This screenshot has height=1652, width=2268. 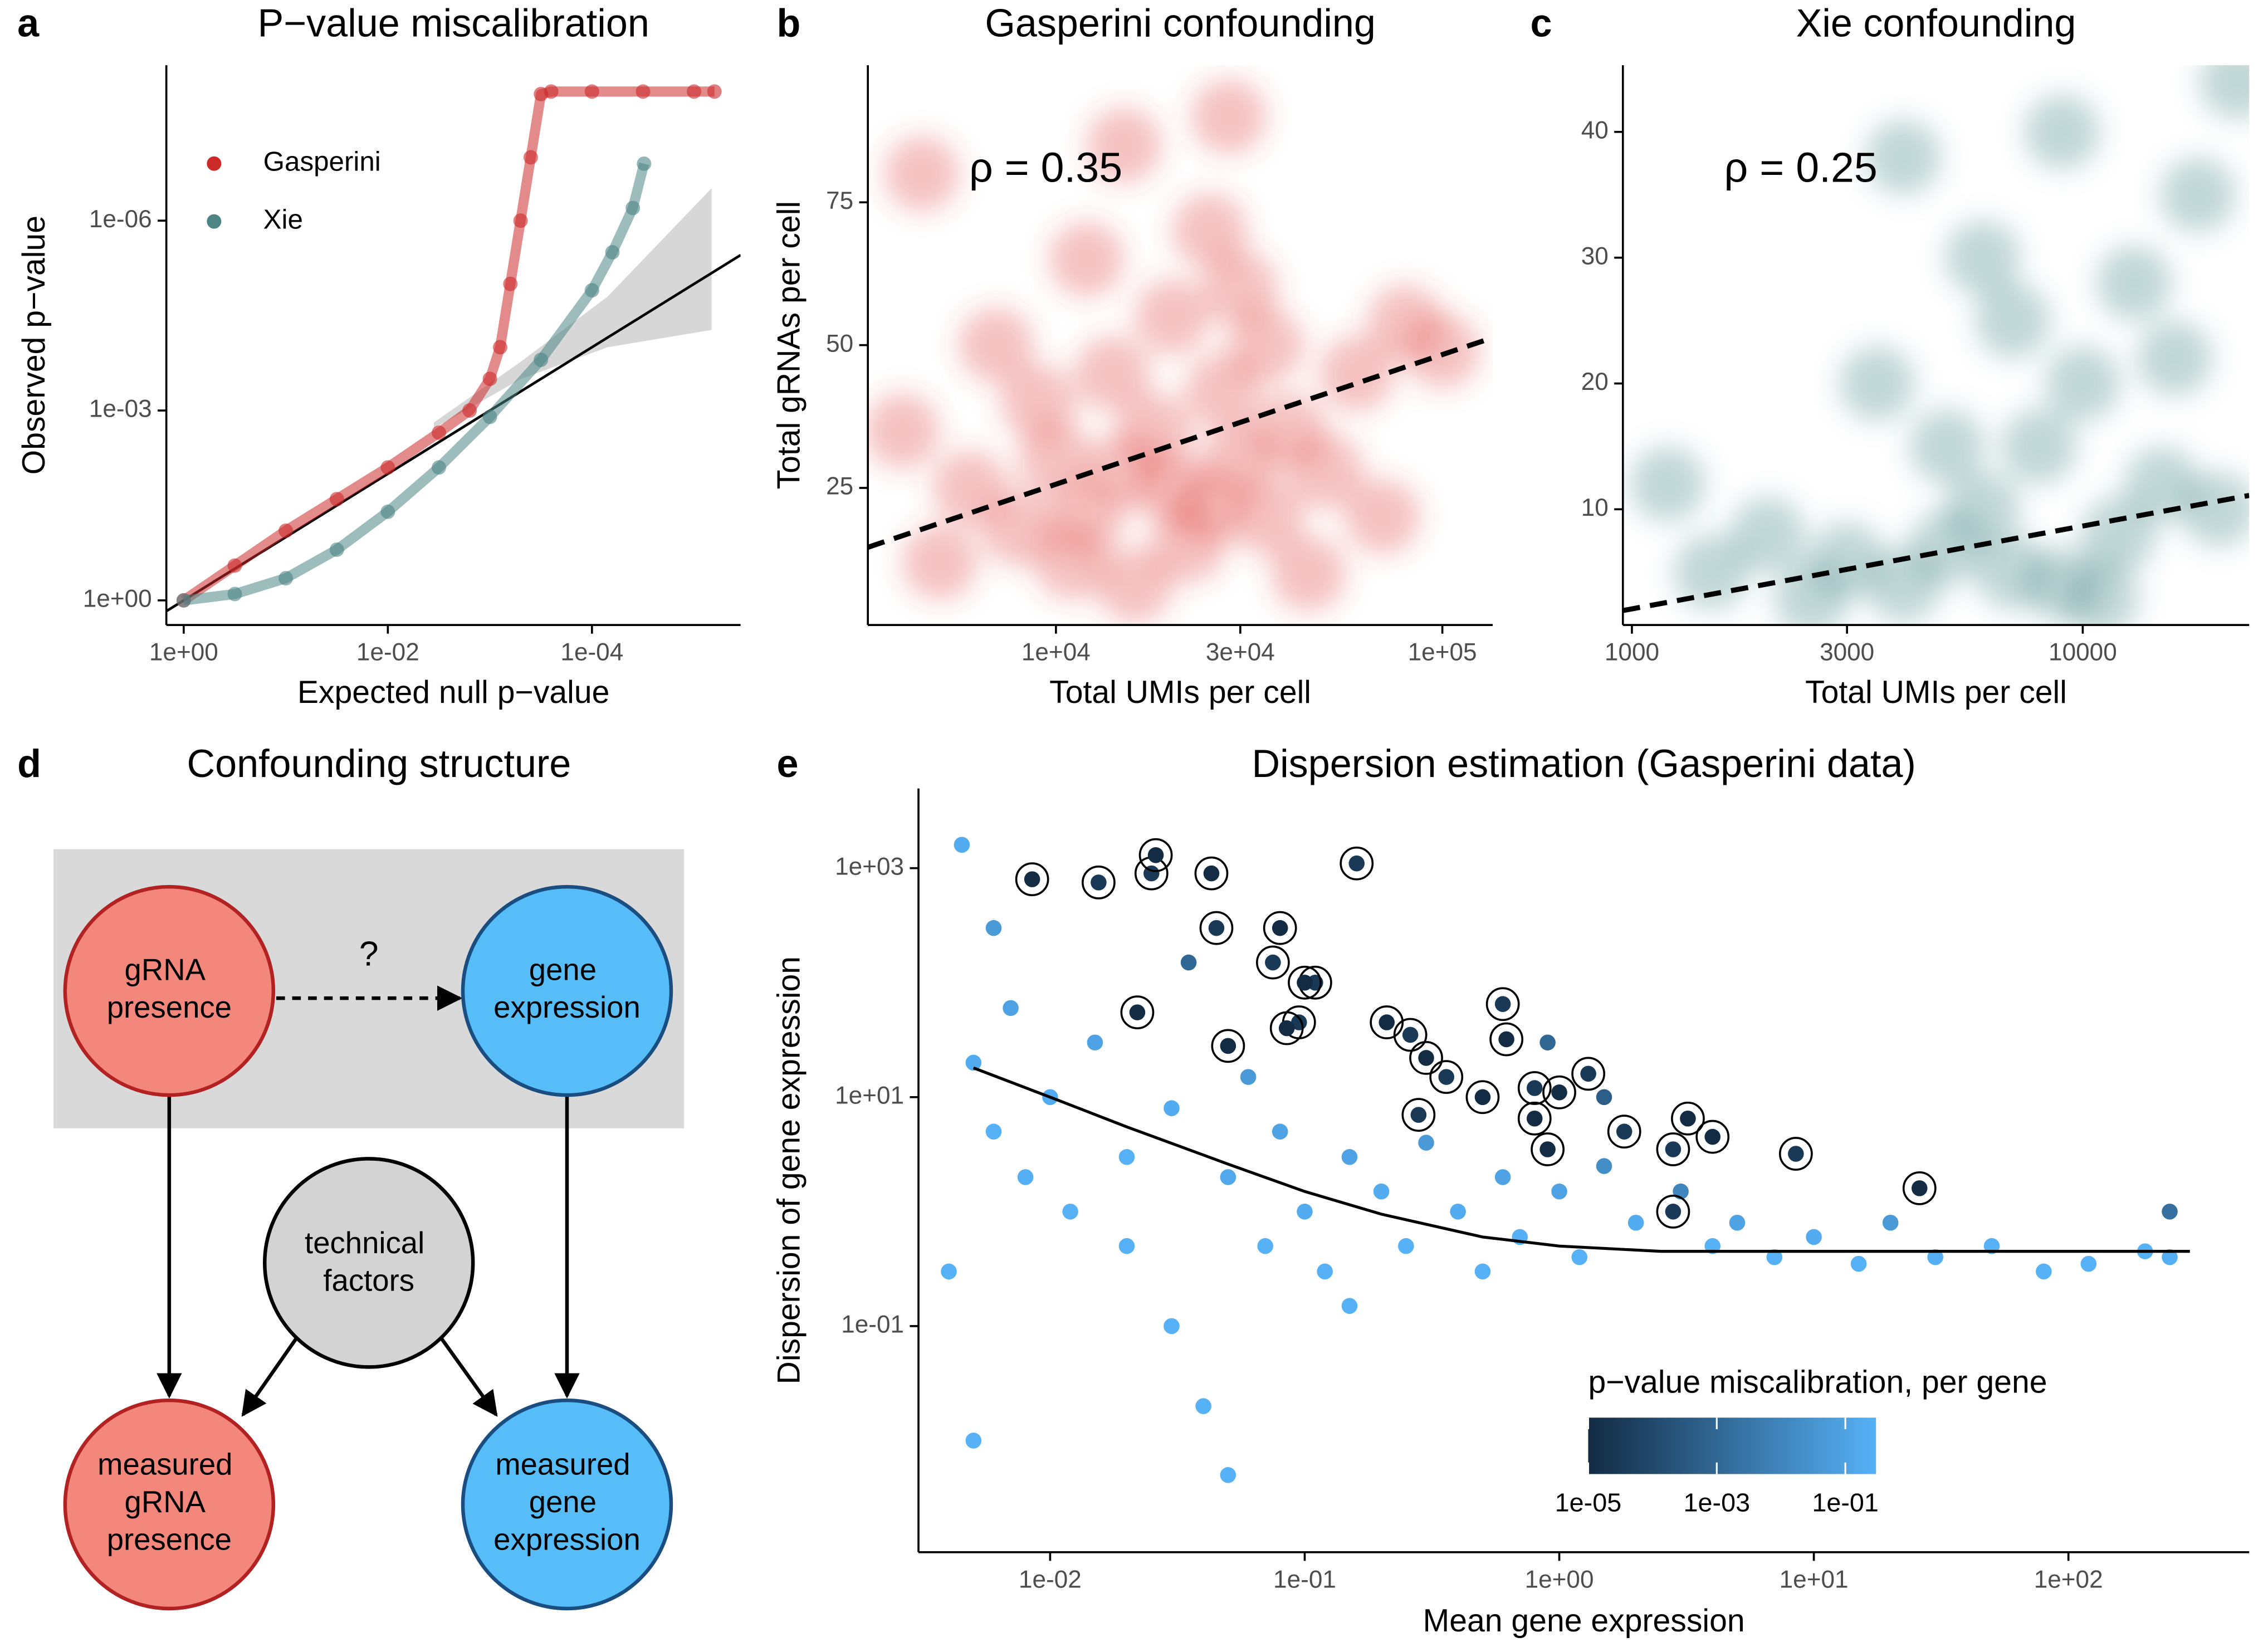 I want to click on annotation: ρ = 0.25, so click(x=1801, y=167).